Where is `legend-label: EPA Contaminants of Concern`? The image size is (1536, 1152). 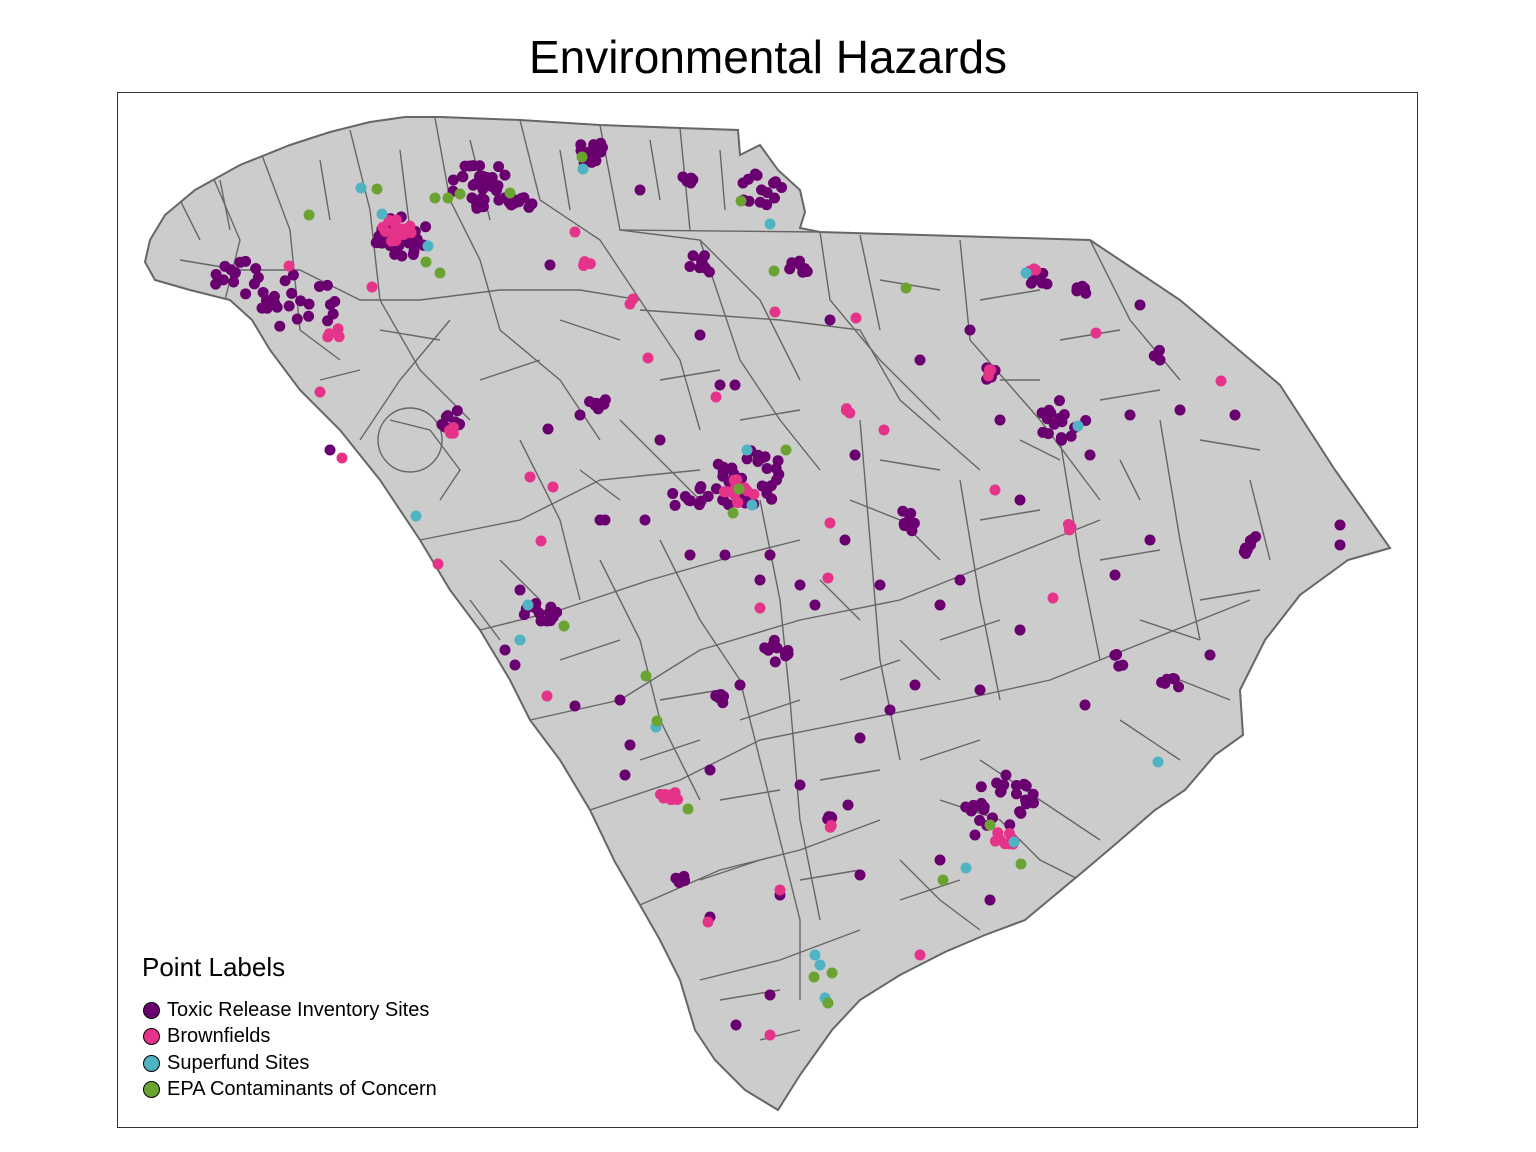 legend-label: EPA Contaminants of Concern is located at coordinates (302, 1089).